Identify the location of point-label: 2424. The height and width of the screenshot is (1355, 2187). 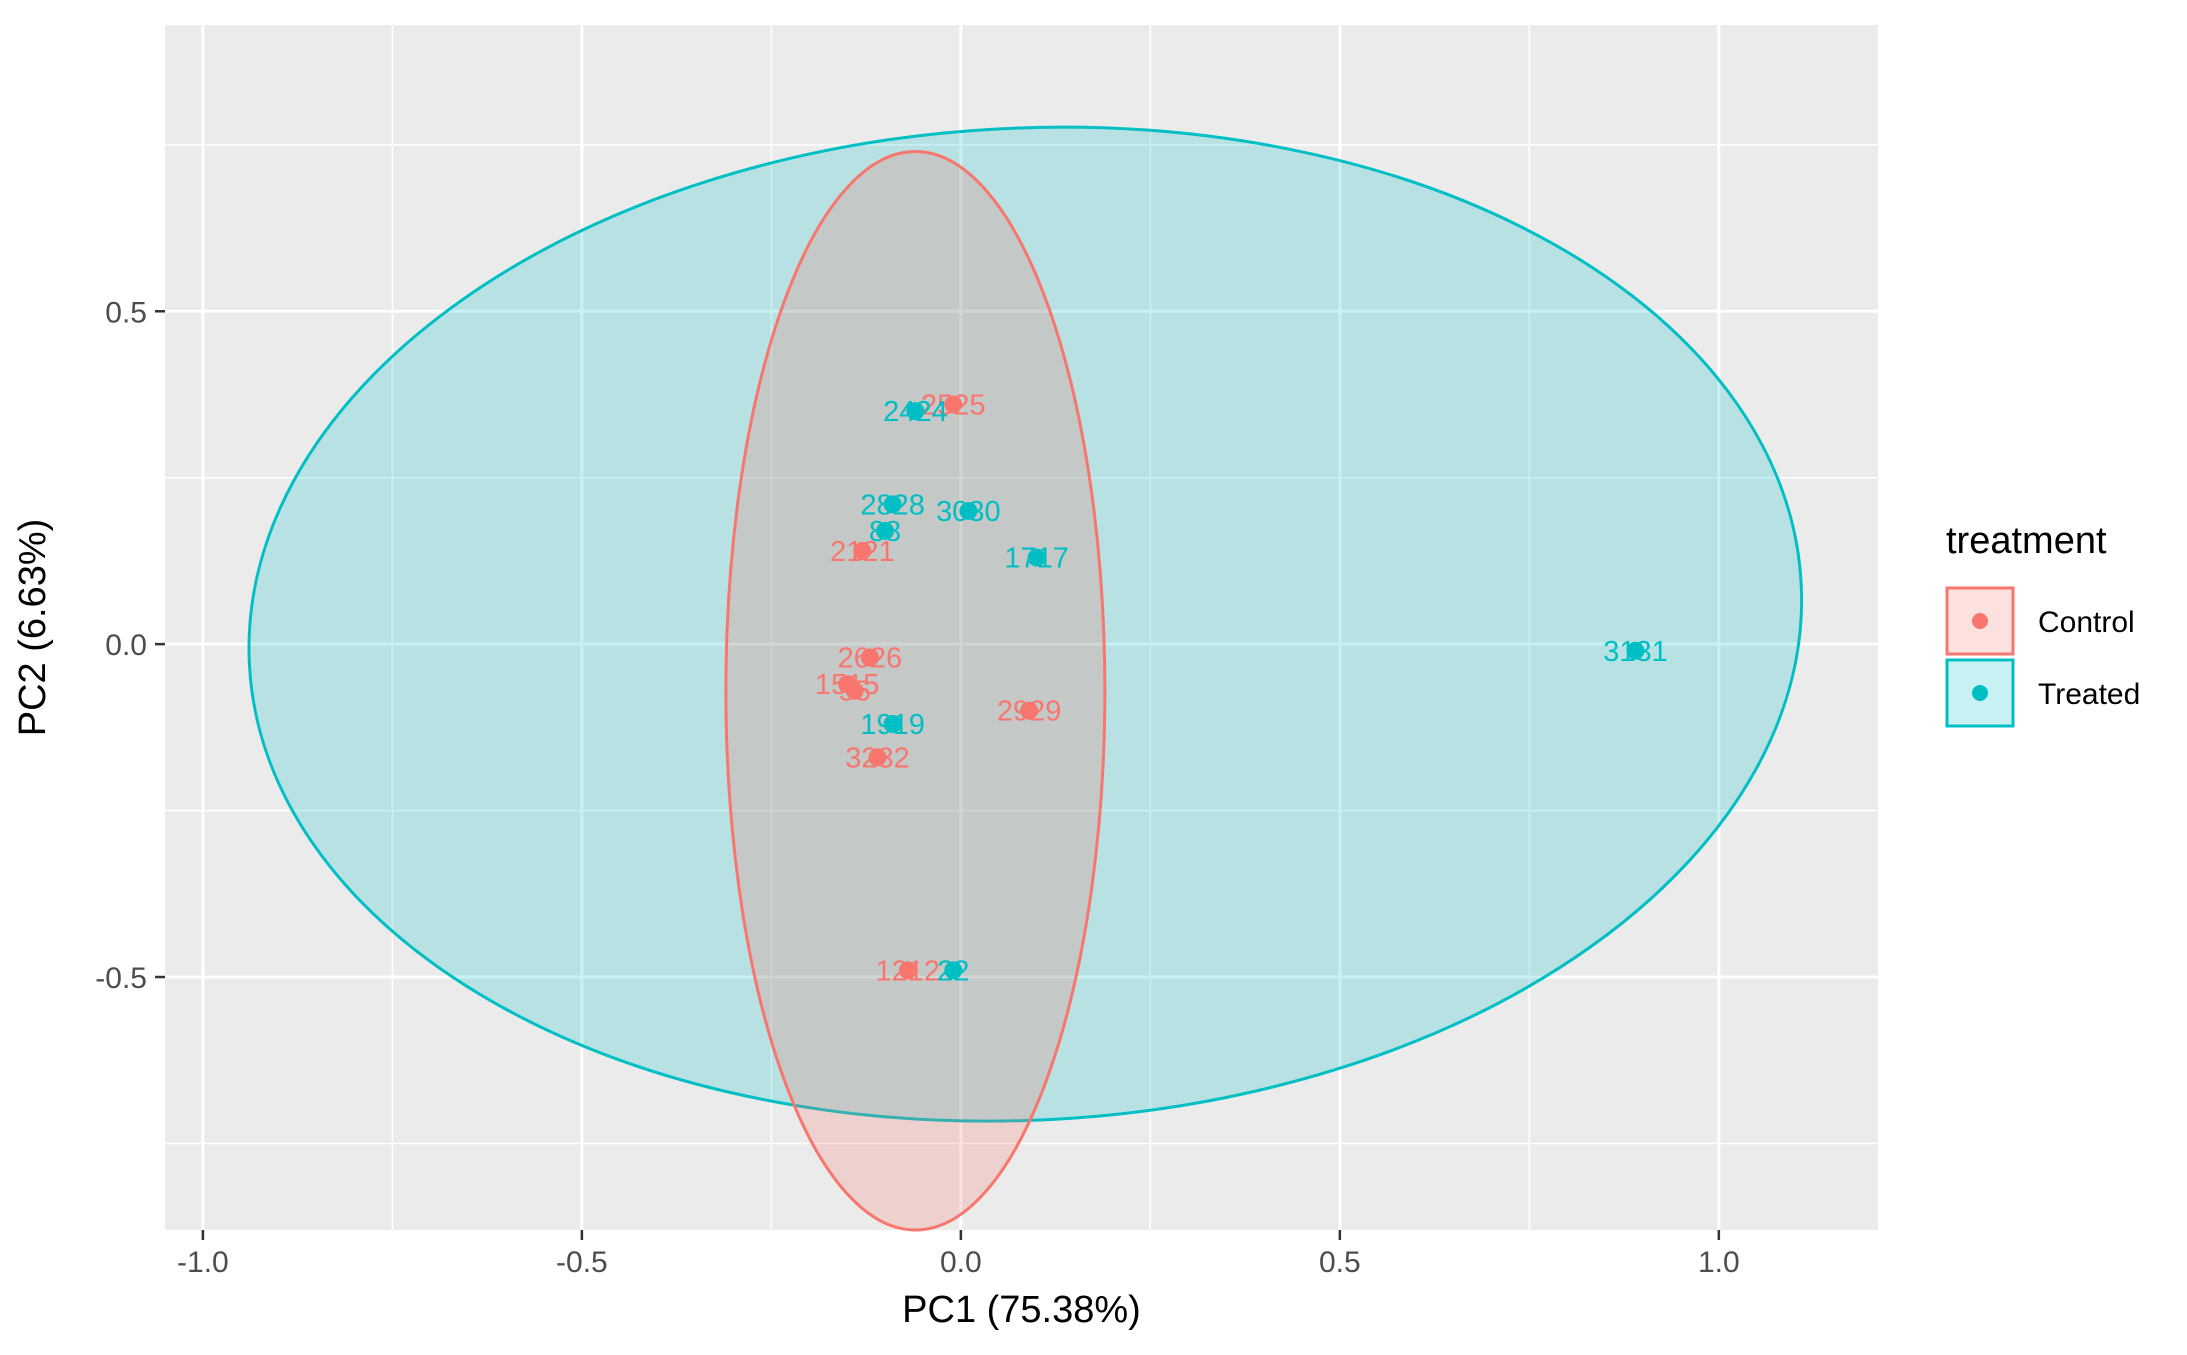
(915, 412).